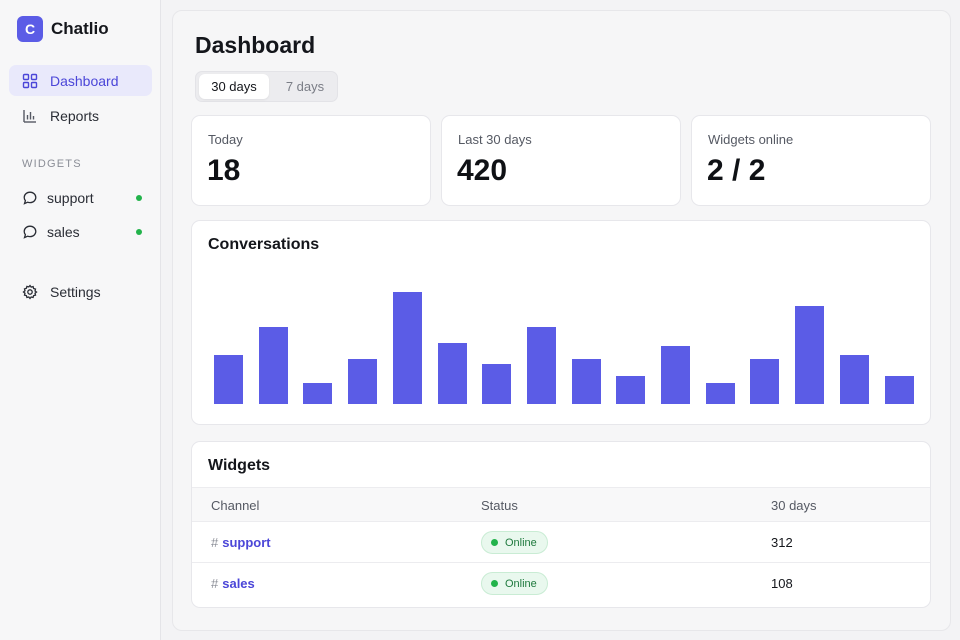 The width and height of the screenshot is (960, 640). I want to click on bar-chart-icon, so click(30, 116).